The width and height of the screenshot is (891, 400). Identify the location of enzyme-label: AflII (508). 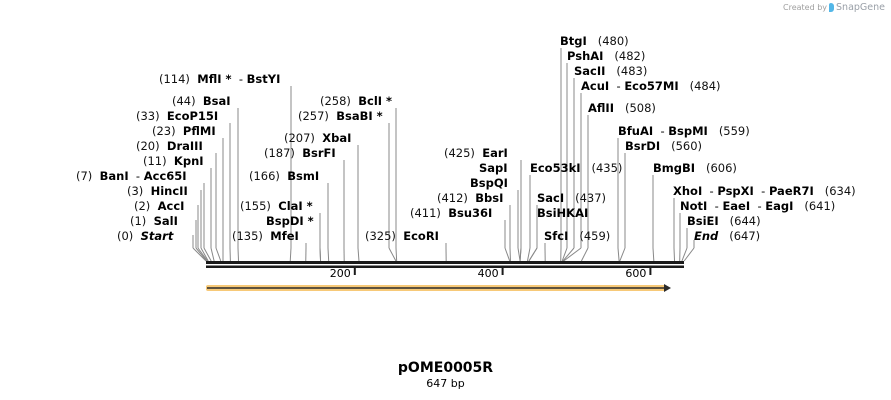
(622, 108).